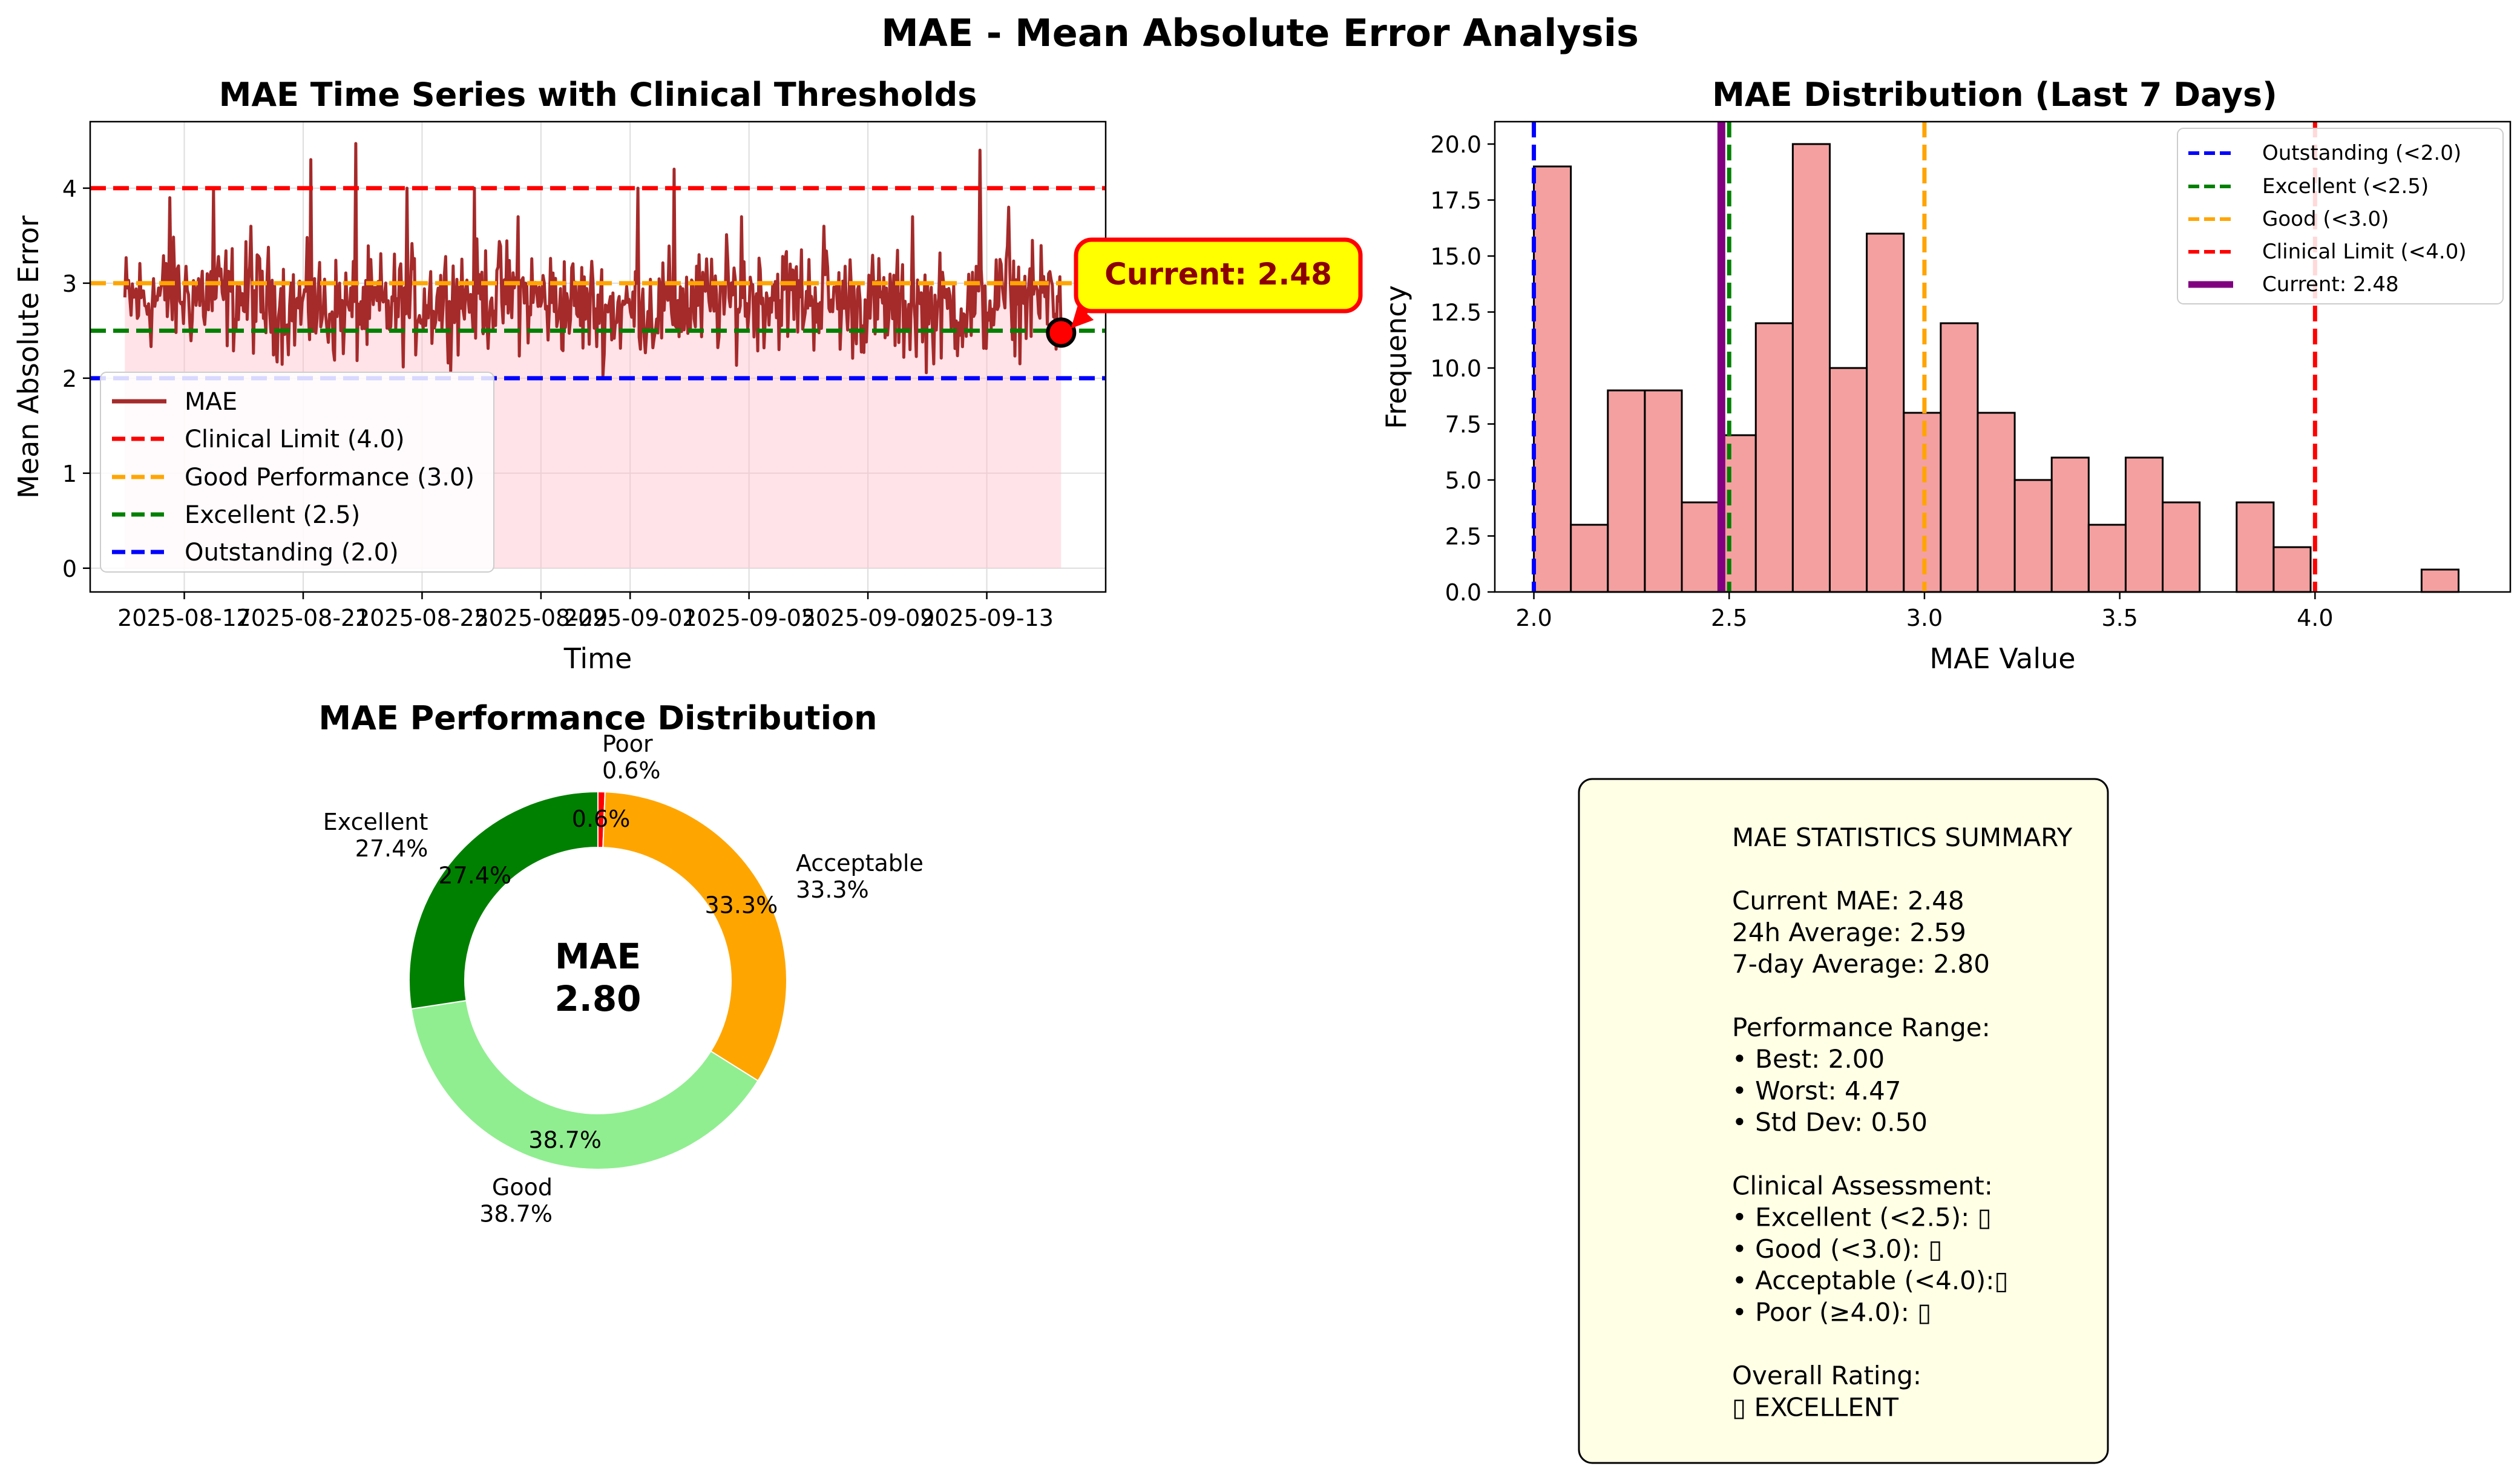 Image resolution: width=2520 pixels, height=1469 pixels. I want to click on stats-line: MAE STATISTICS SUMMARY, so click(1902, 837).